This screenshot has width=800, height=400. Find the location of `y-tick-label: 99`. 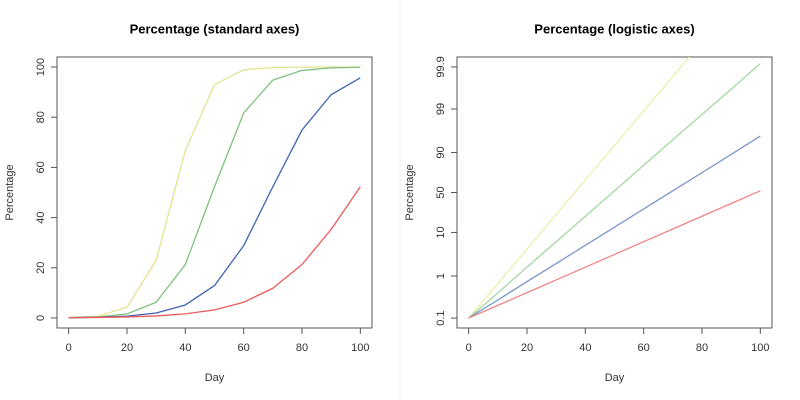

y-tick-label: 99 is located at coordinates (441, 109).